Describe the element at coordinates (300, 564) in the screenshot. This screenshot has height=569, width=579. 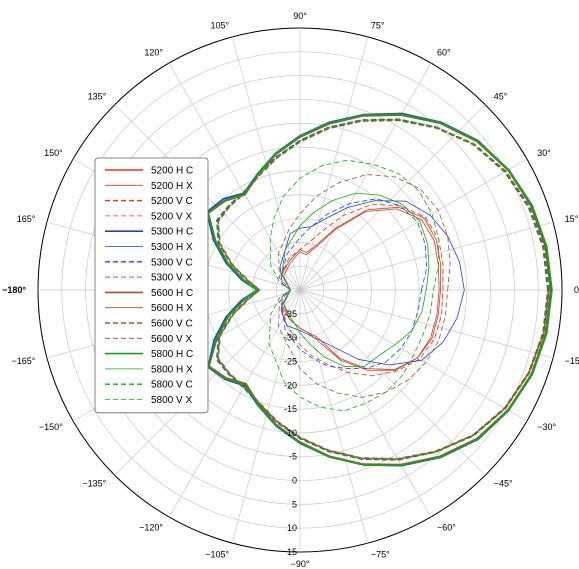
I see `angle-tick-label: −90°` at that location.